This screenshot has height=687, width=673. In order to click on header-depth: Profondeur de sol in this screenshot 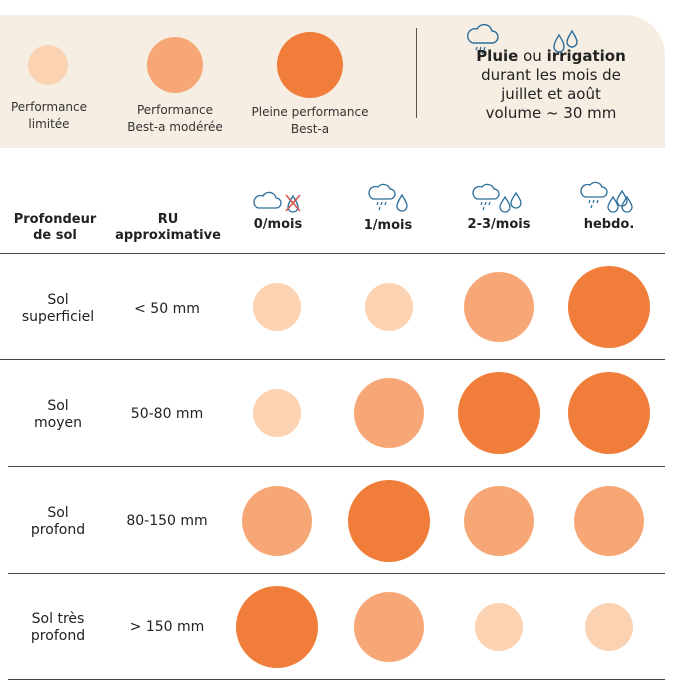, I will do `click(55, 228)`.